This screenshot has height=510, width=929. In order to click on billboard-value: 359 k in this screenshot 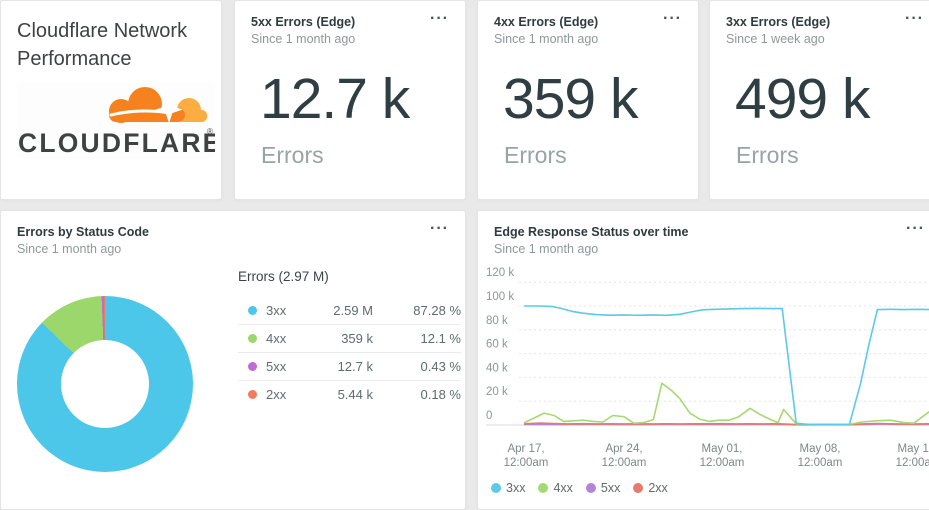, I will do `click(570, 99)`.